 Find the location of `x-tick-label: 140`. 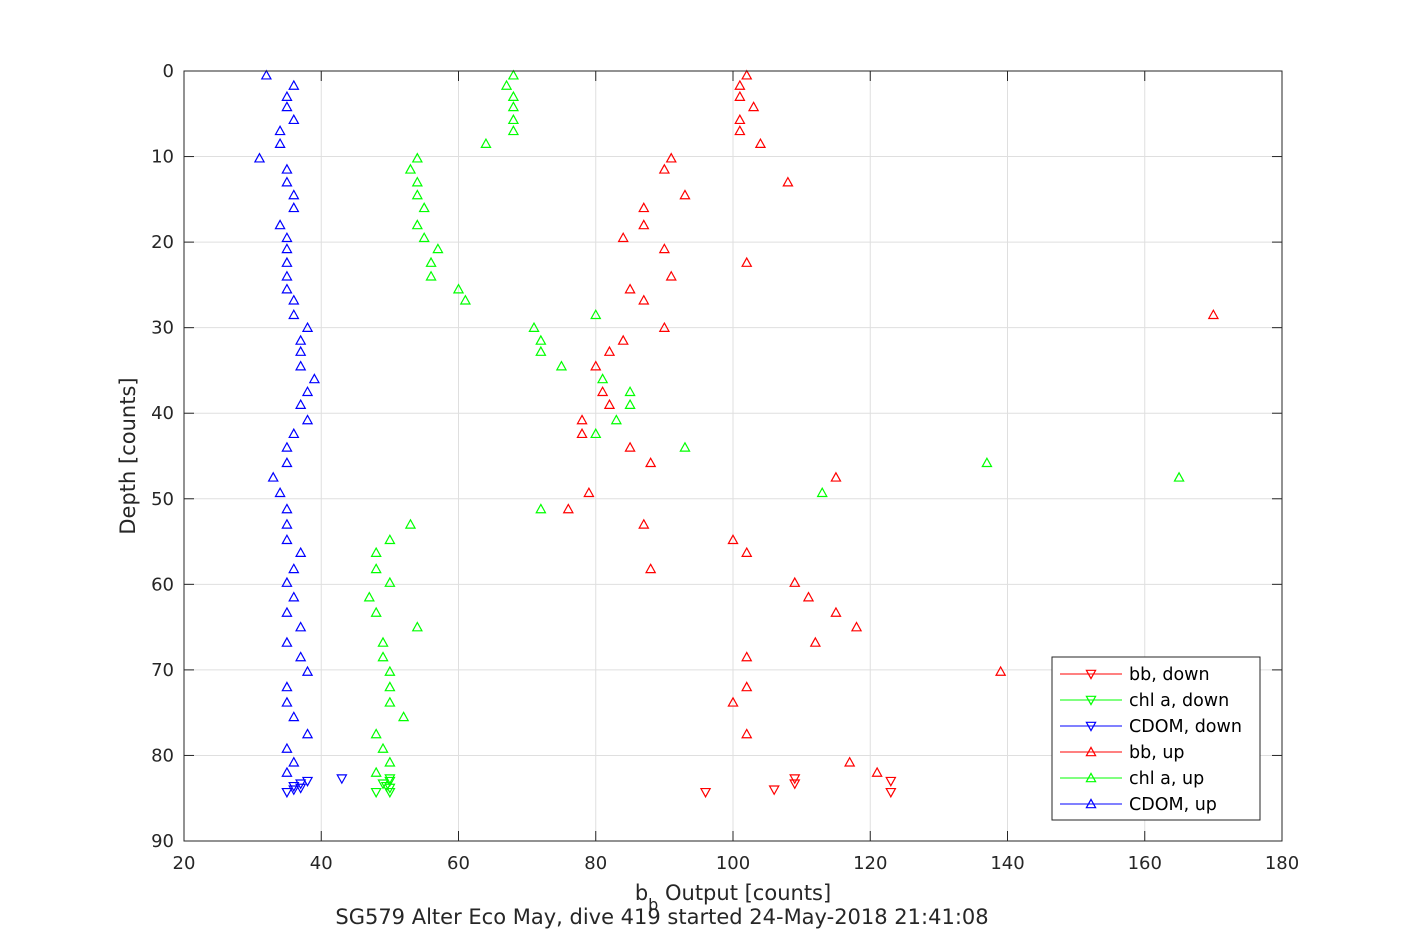

x-tick-label: 140 is located at coordinates (1007, 863).